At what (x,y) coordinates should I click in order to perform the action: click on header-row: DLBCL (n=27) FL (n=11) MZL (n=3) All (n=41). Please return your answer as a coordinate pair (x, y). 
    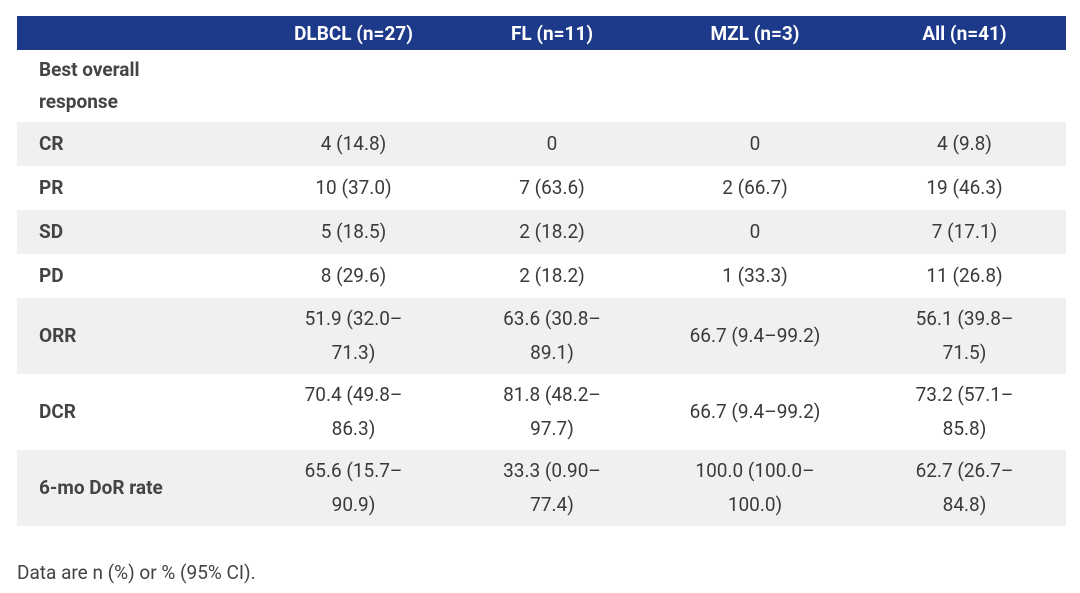
    Looking at the image, I should click on (541, 33).